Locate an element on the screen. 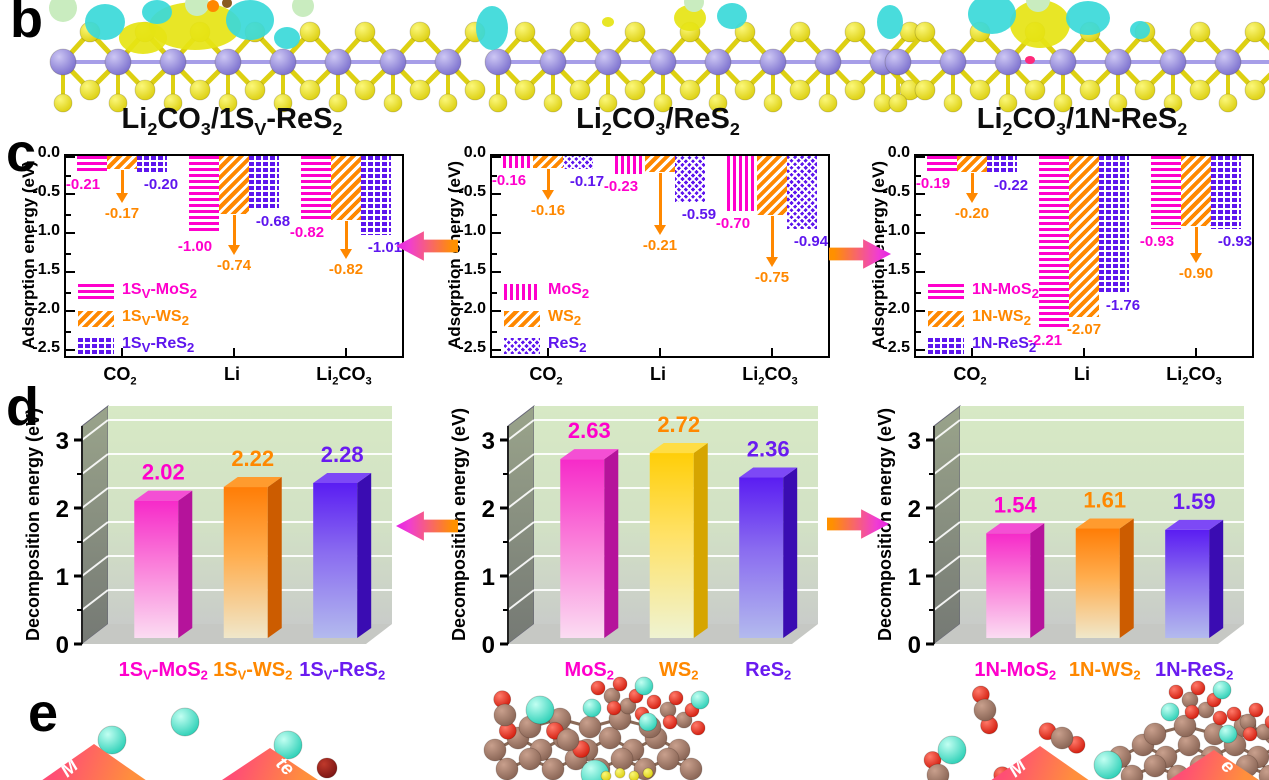  category-label: 1N-MoS2 is located at coordinates (1015, 671).